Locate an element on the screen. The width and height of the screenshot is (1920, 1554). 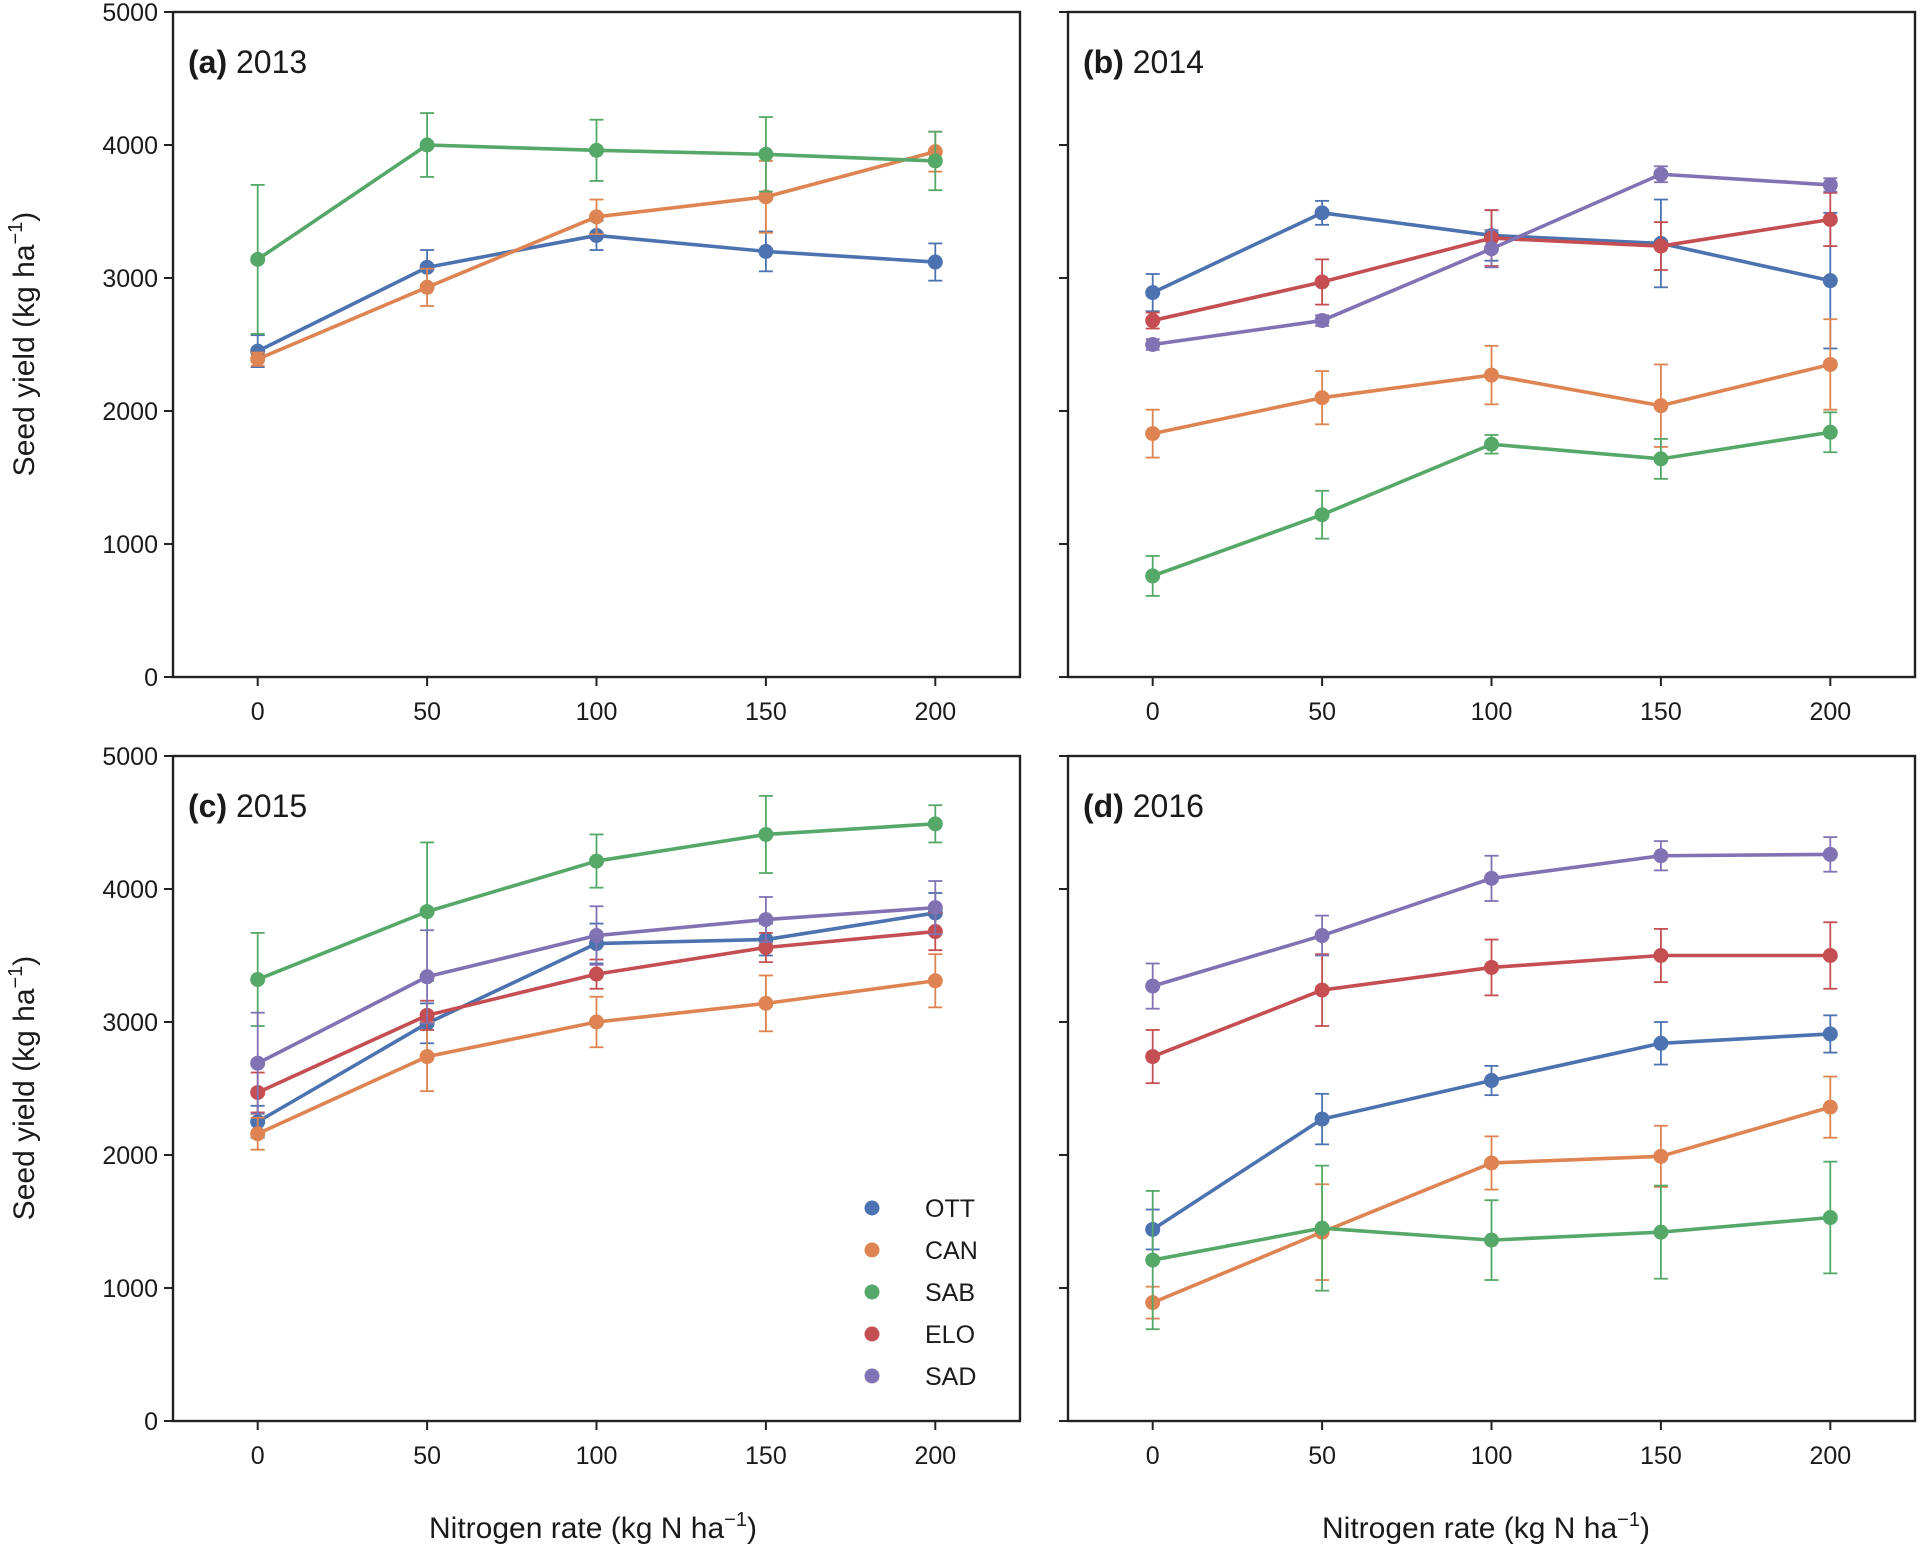
panel-year: 2013 is located at coordinates (267, 62).